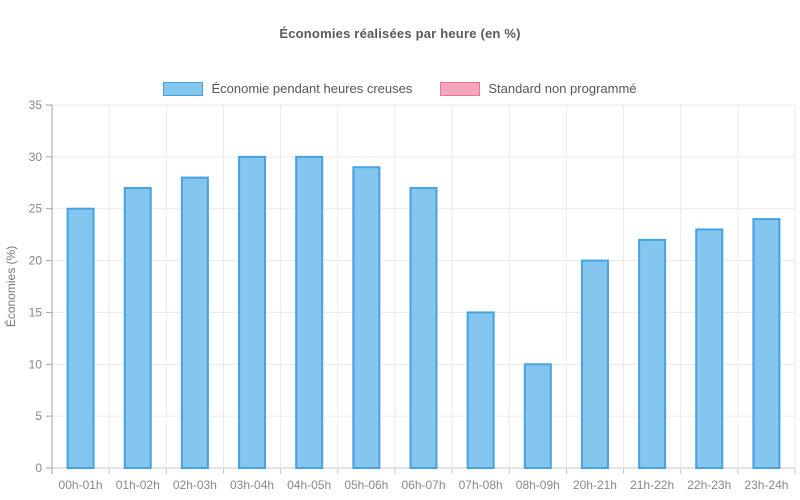  What do you see at coordinates (195, 485) in the screenshot?
I see `x-tick-label: 02h-03h` at bounding box center [195, 485].